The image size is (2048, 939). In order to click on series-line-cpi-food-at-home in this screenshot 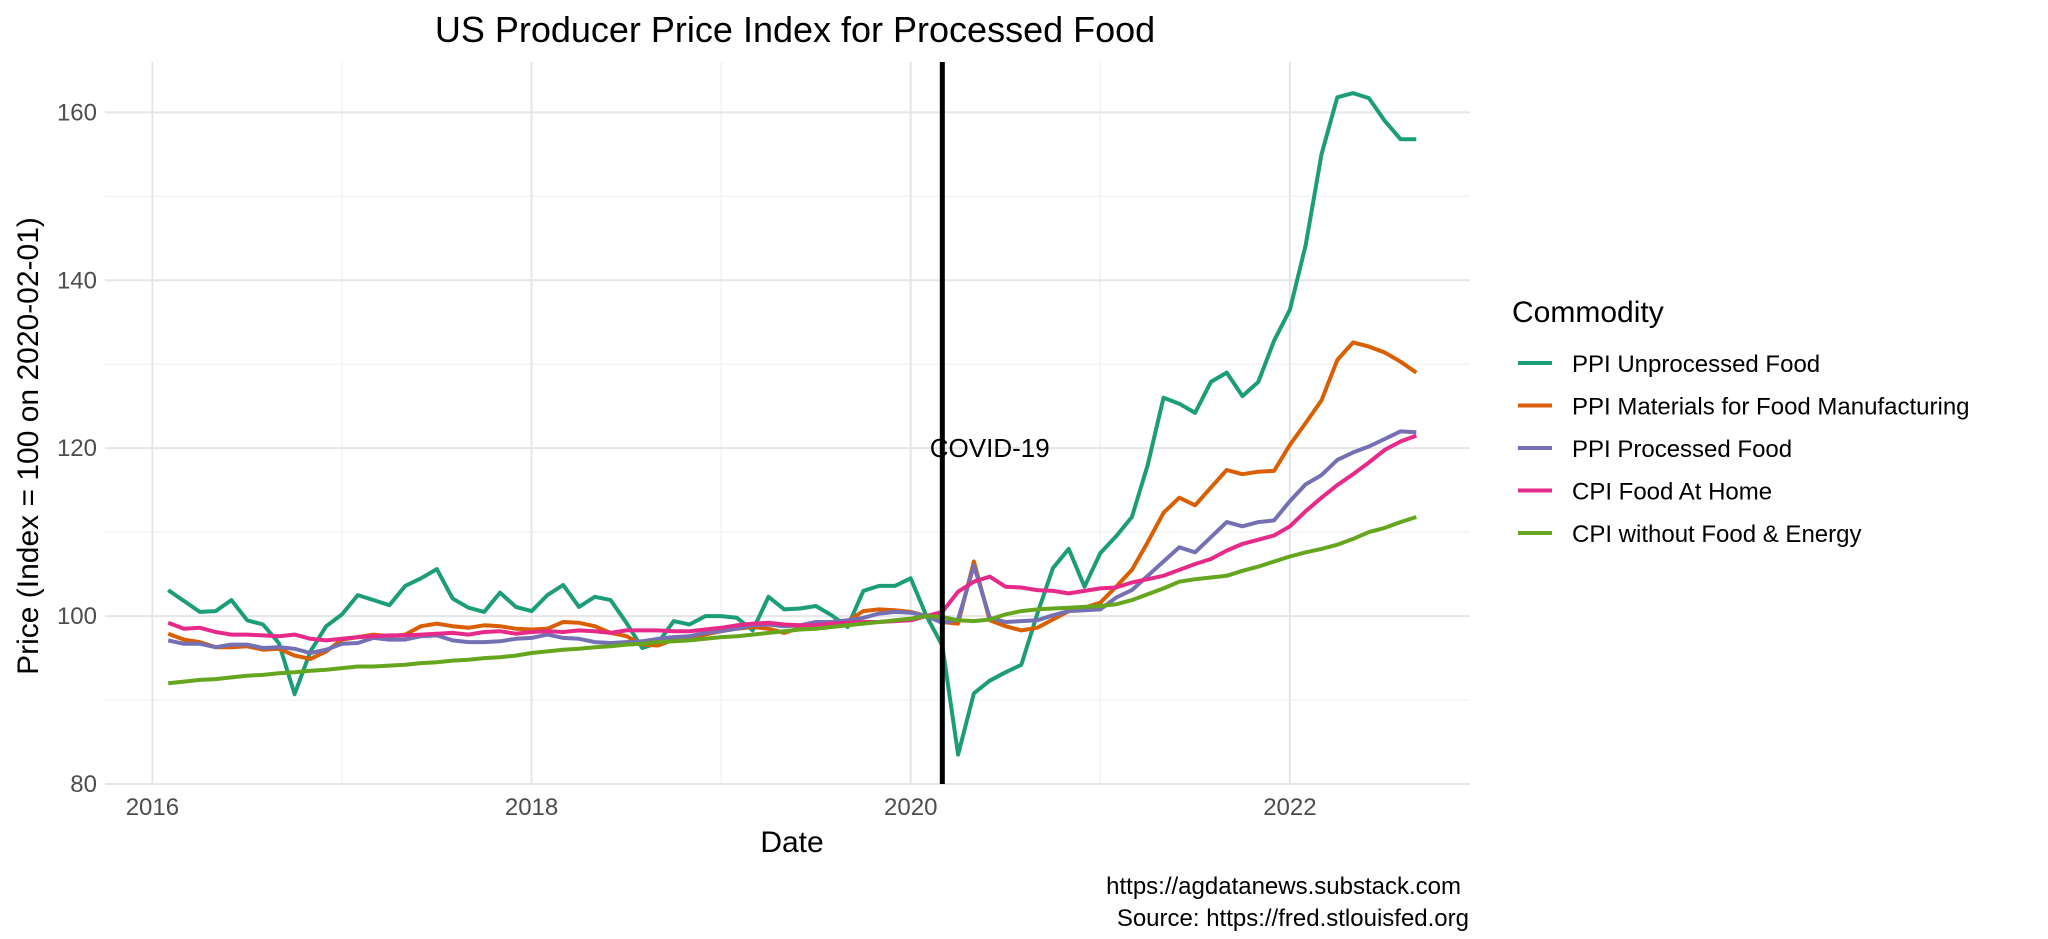, I will do `click(792, 538)`.